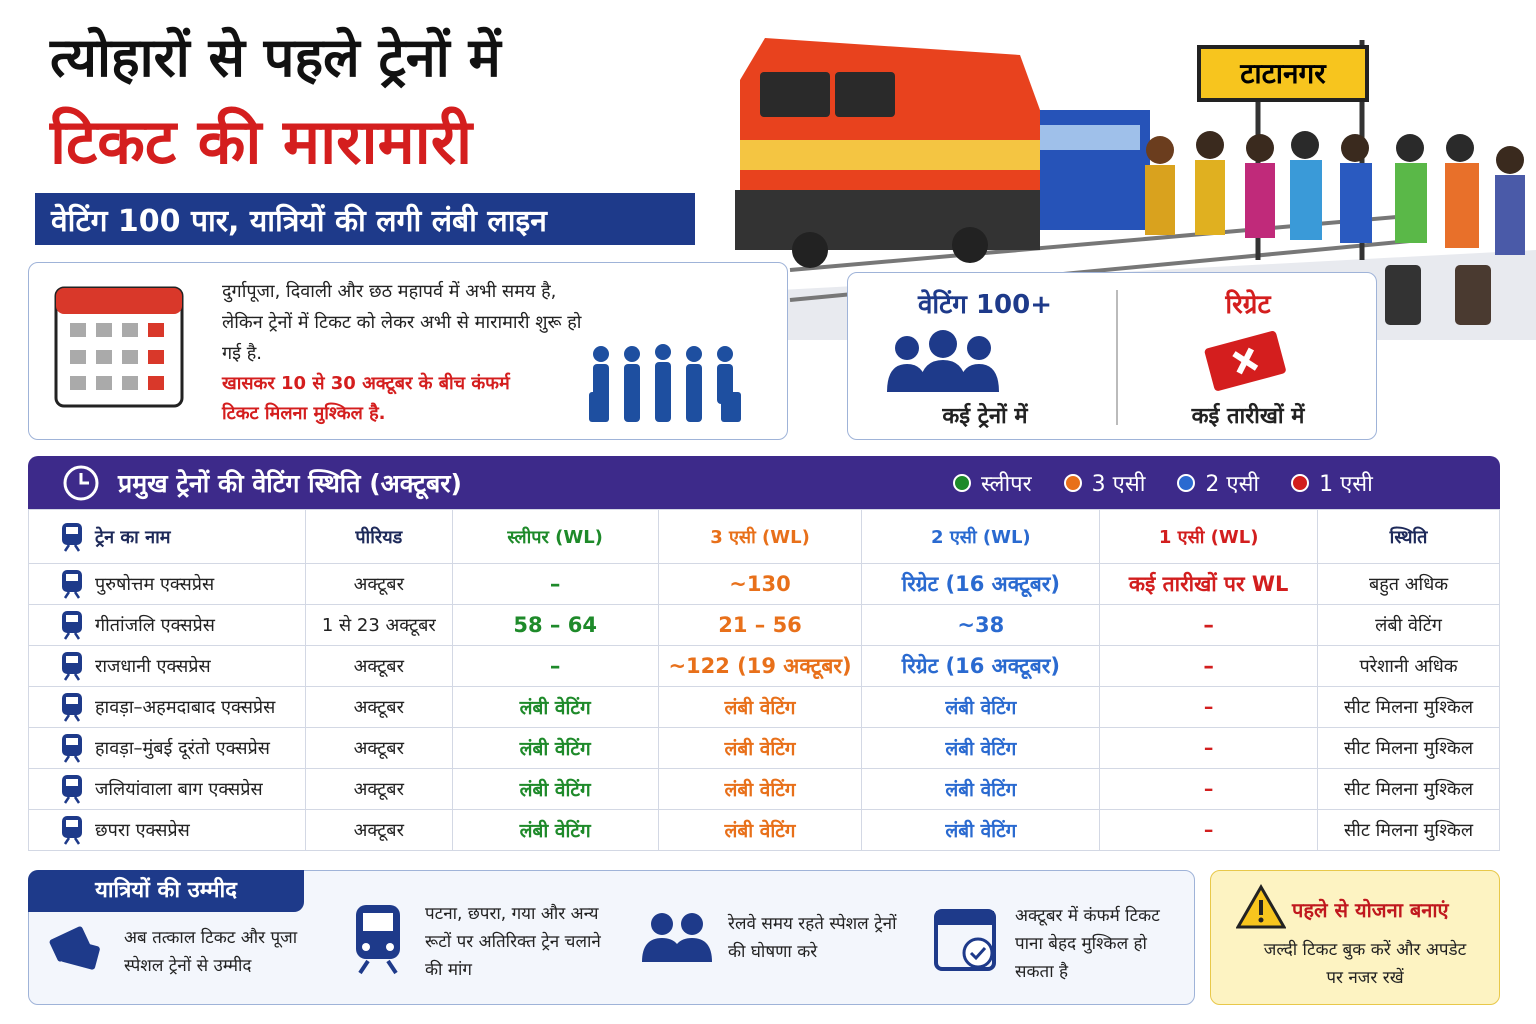  I want to click on table-cell: ~130, so click(760, 584).